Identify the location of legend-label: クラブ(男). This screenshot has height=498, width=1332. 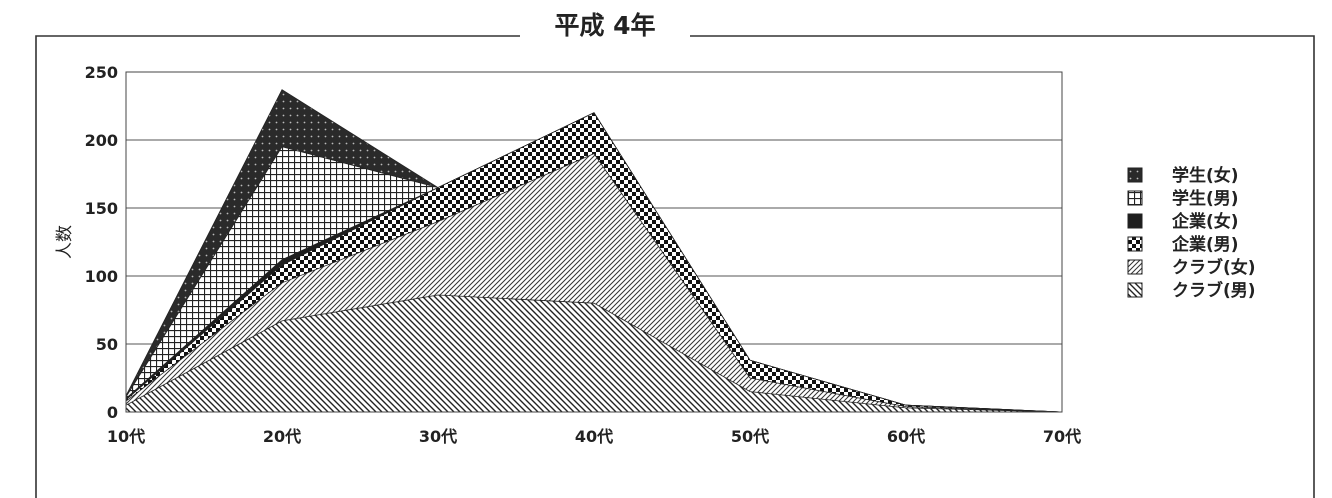
(1214, 290).